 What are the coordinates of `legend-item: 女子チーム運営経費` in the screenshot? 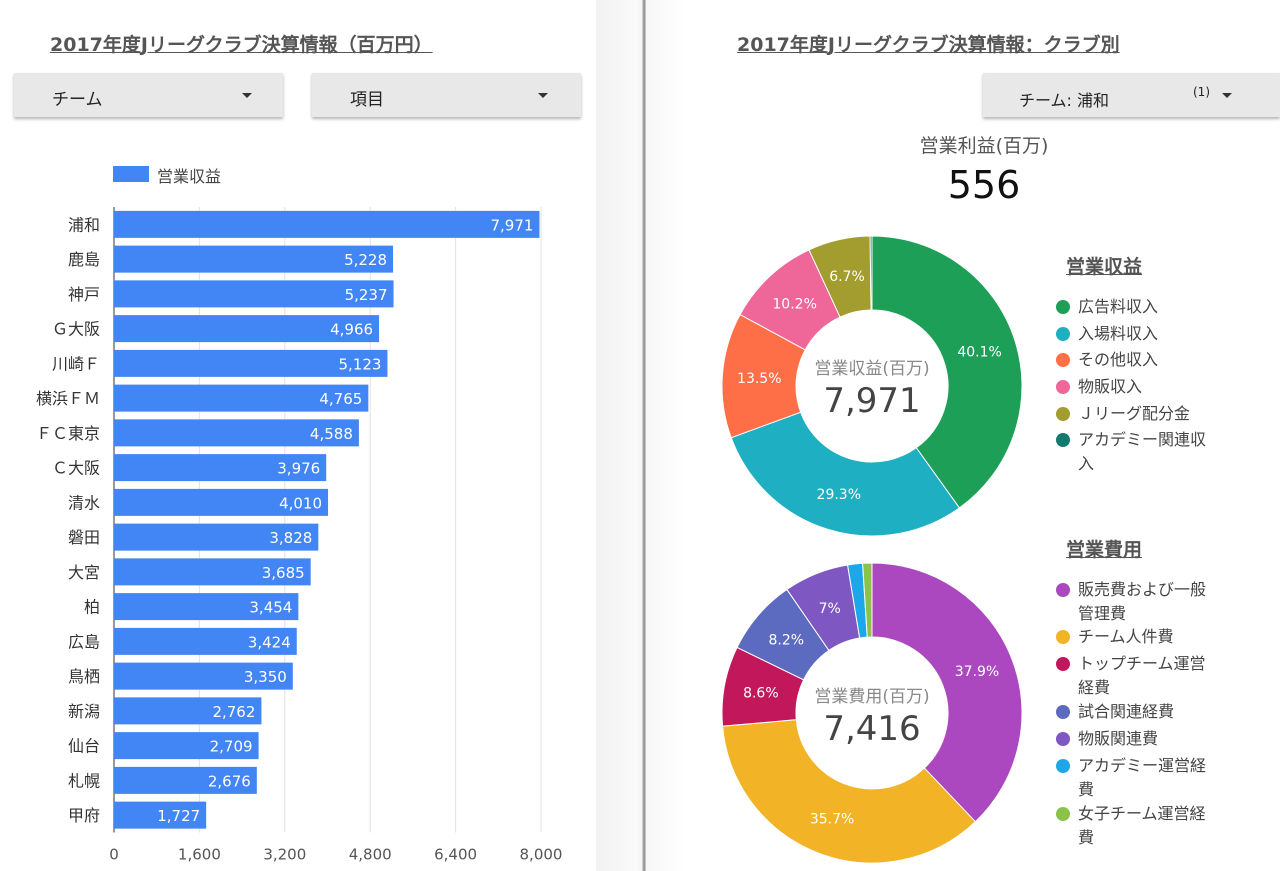 It's located at (1143, 826).